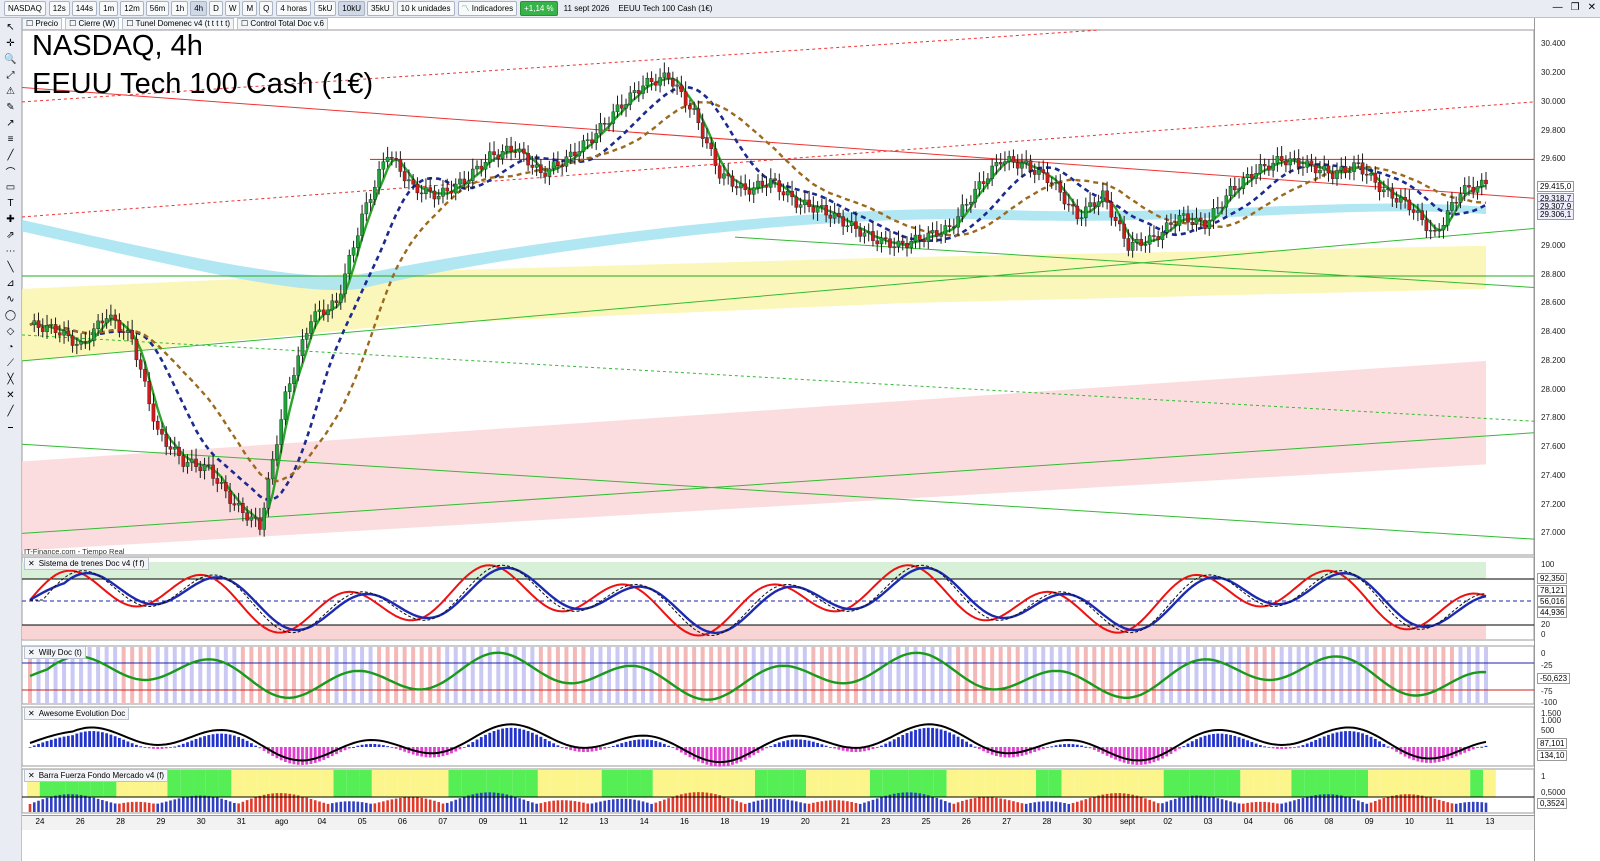 The width and height of the screenshot is (1600, 861). Describe the element at coordinates (10, 59) in the screenshot. I see `drawing-tool-icon: 🔍` at that location.